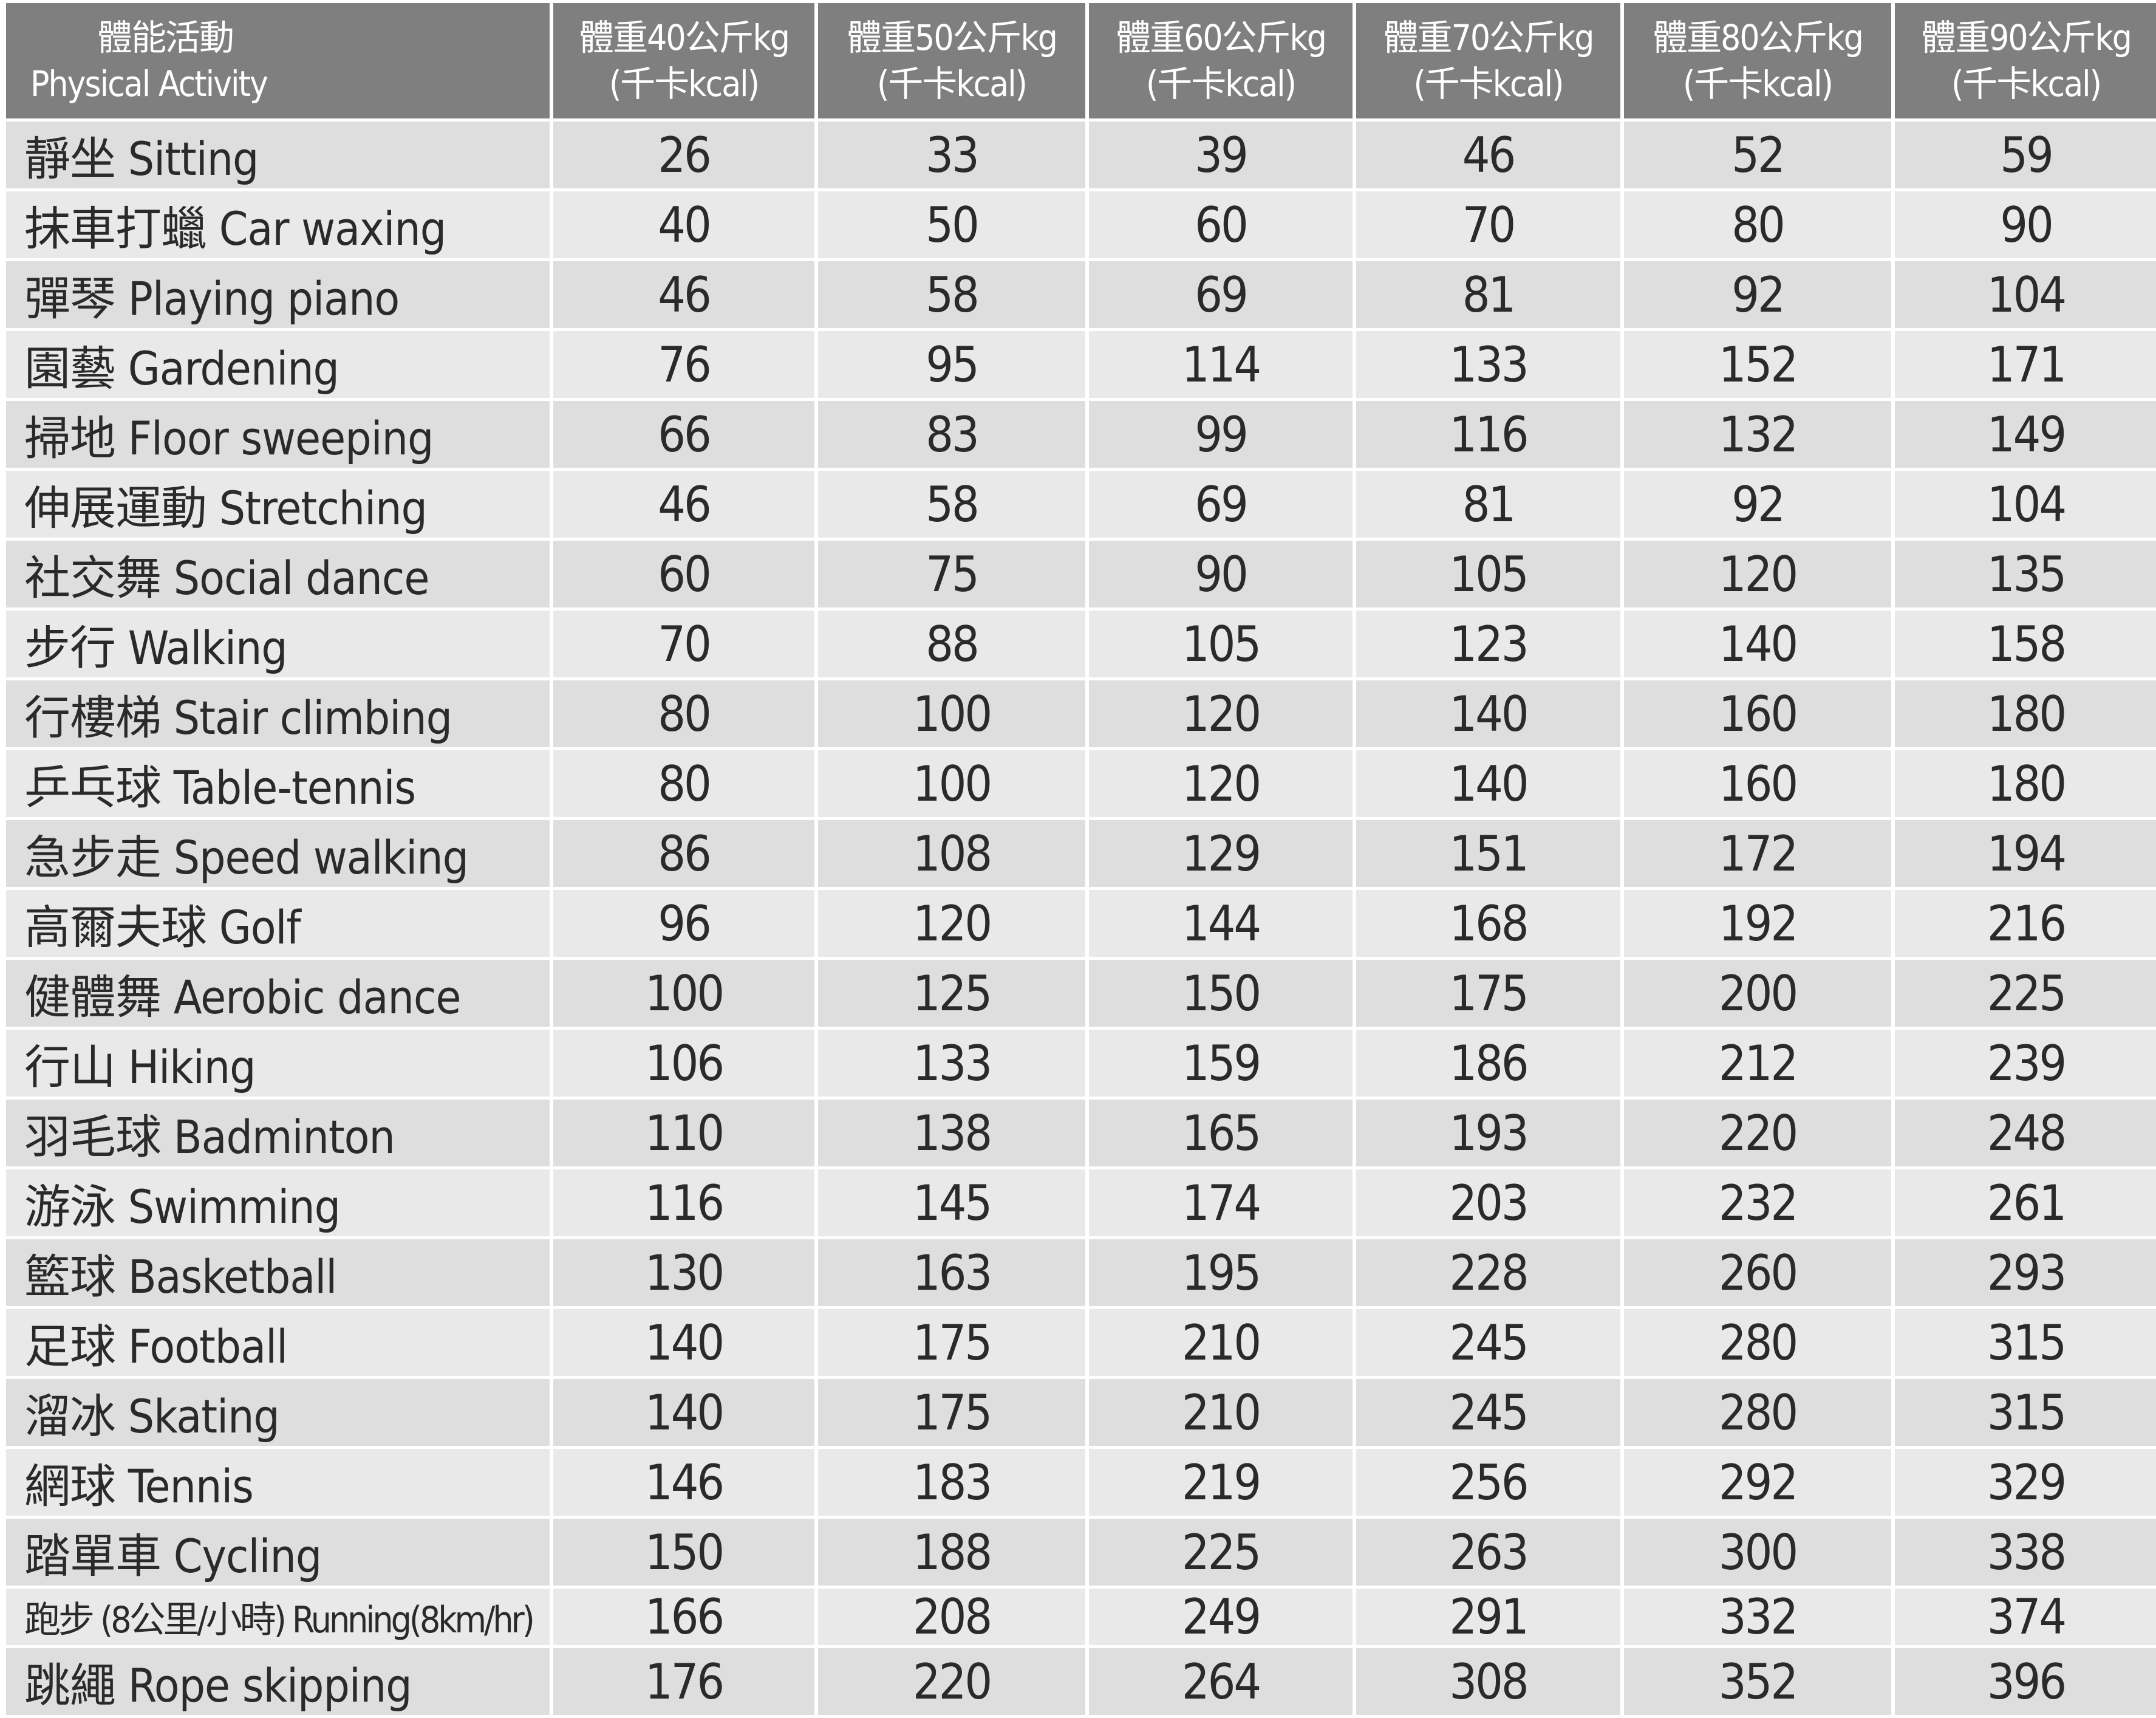 Image resolution: width=2156 pixels, height=1718 pixels. I want to click on kcal-cell: 132, so click(1757, 435).